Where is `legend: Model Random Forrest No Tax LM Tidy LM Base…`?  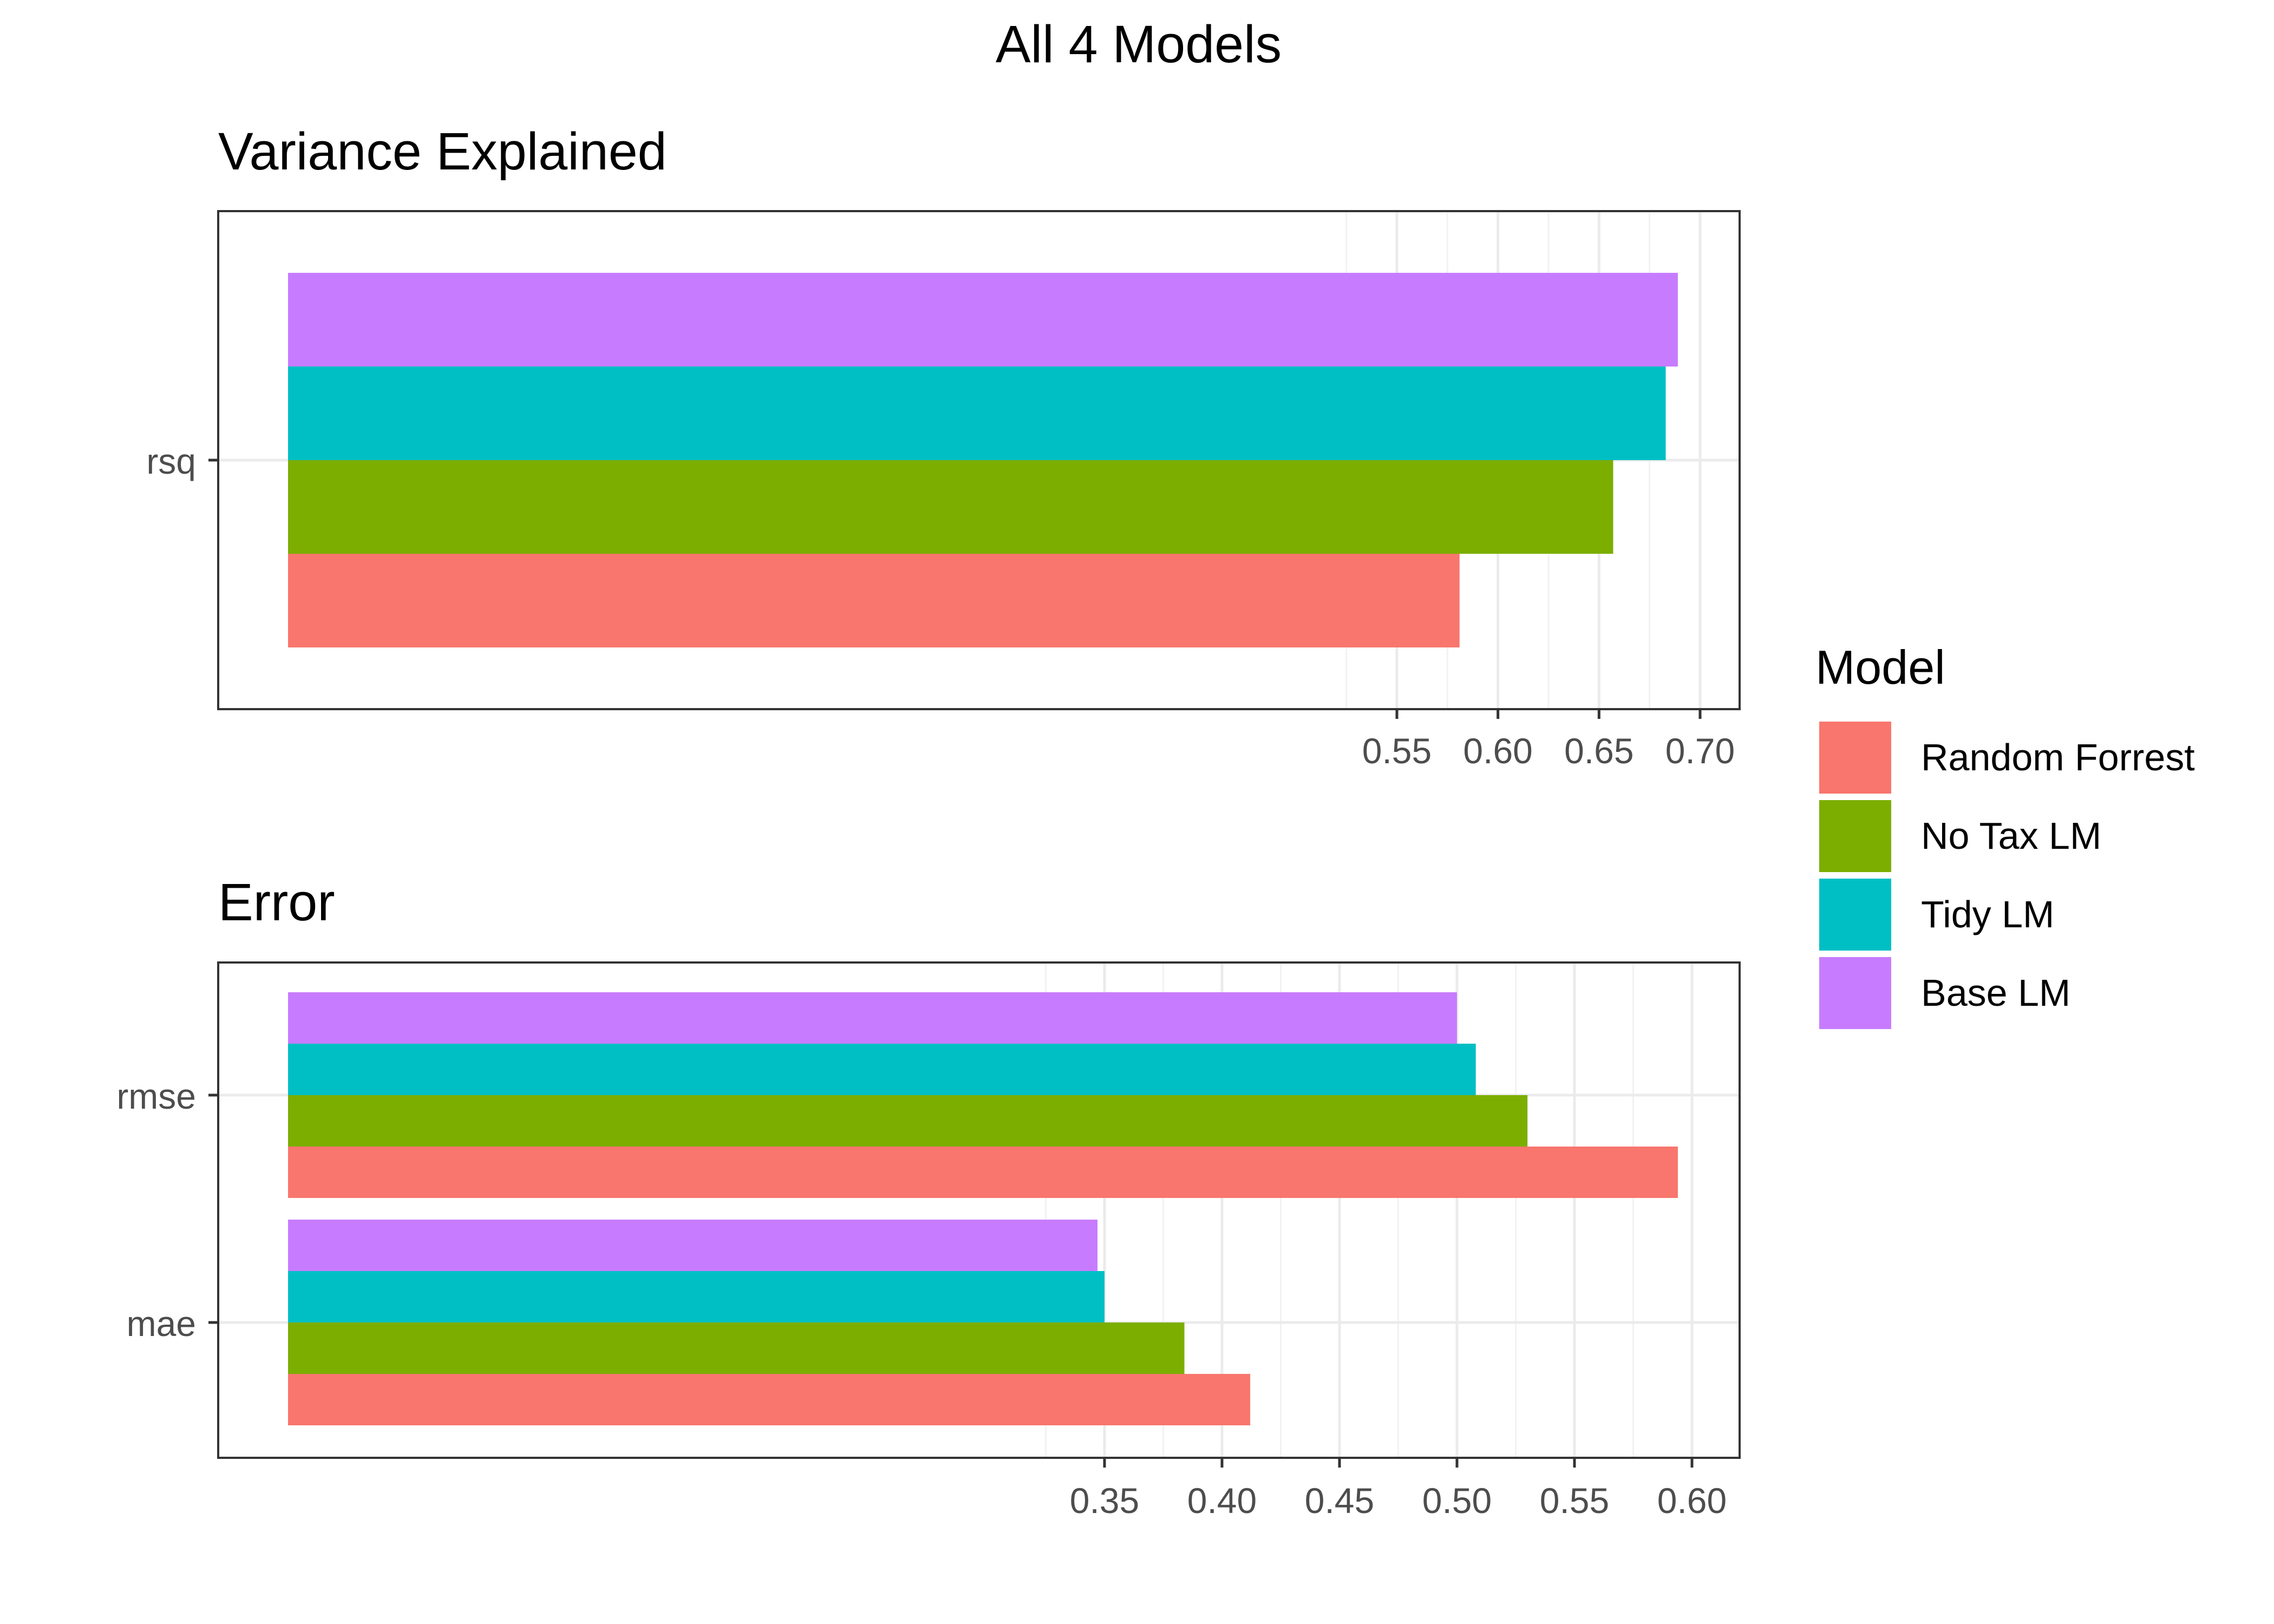 legend: Model Random Forrest No Tax LM Tidy LM Base… is located at coordinates (2005, 834).